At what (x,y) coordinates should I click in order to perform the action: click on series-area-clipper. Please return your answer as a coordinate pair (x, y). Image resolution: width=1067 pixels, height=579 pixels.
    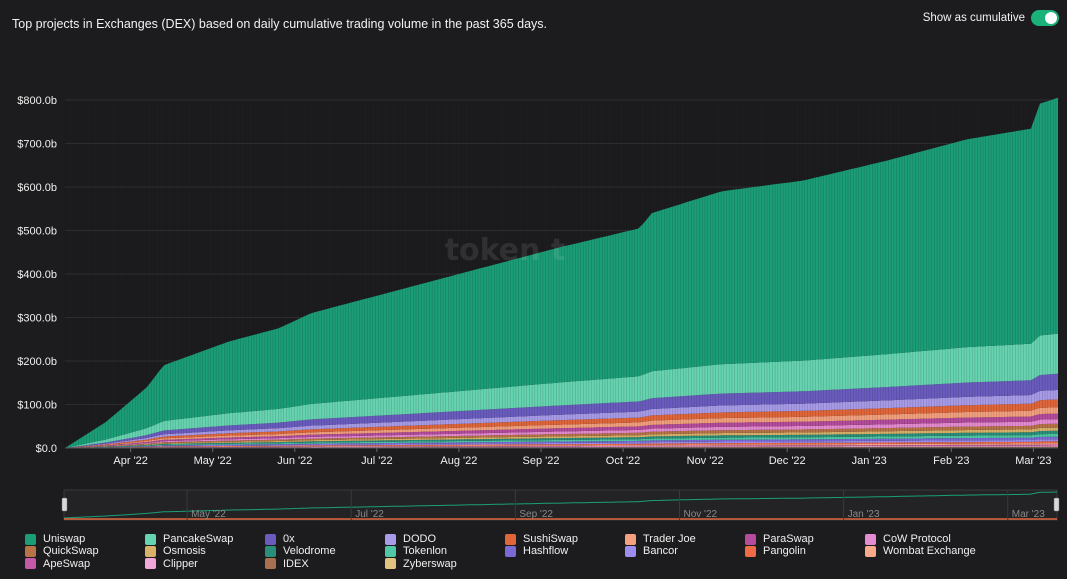
    Looking at the image, I should click on (561, 446).